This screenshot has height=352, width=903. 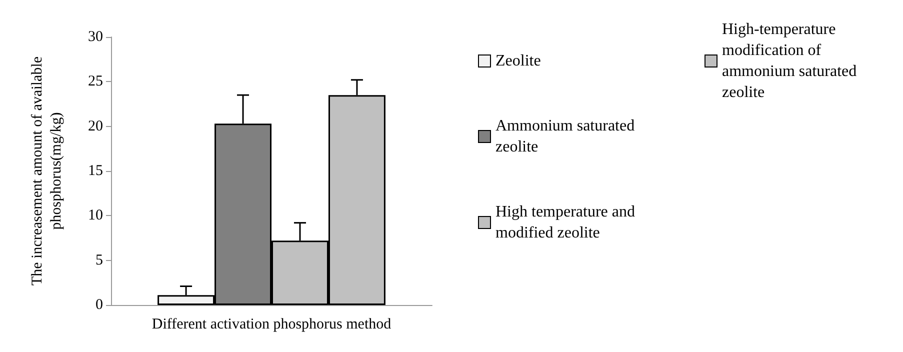 I want to click on legend-label: Ammonium saturated zeolite, so click(x=567, y=137).